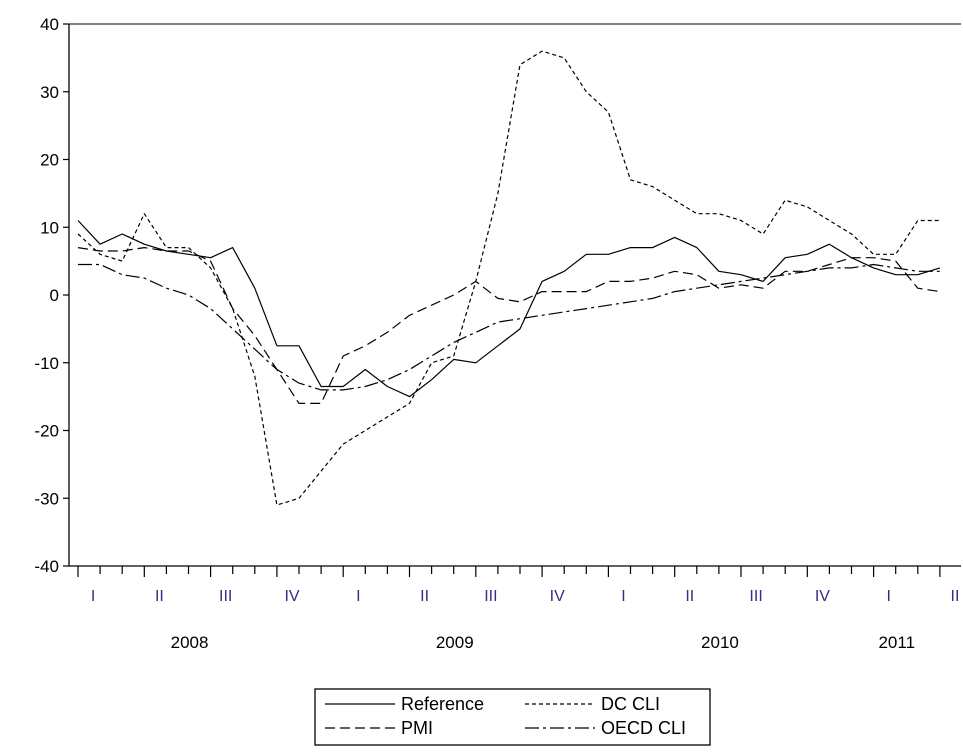 The height and width of the screenshot is (756, 963). What do you see at coordinates (630, 704) in the screenshot?
I see `legend-label: DC CLI` at bounding box center [630, 704].